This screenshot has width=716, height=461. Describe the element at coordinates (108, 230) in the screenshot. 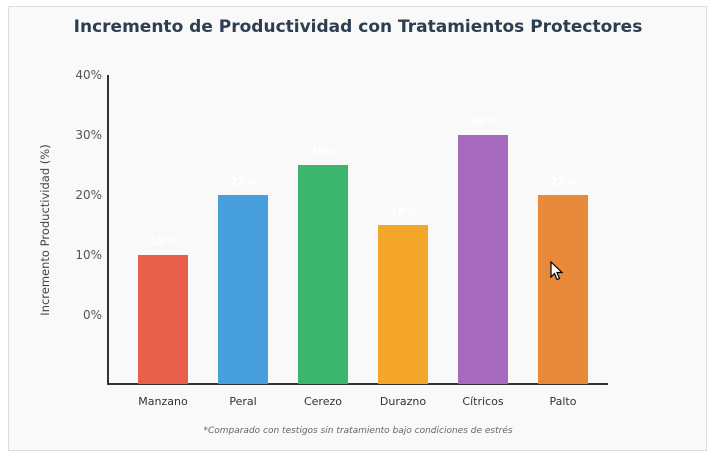

I see `y-axis-line` at that location.